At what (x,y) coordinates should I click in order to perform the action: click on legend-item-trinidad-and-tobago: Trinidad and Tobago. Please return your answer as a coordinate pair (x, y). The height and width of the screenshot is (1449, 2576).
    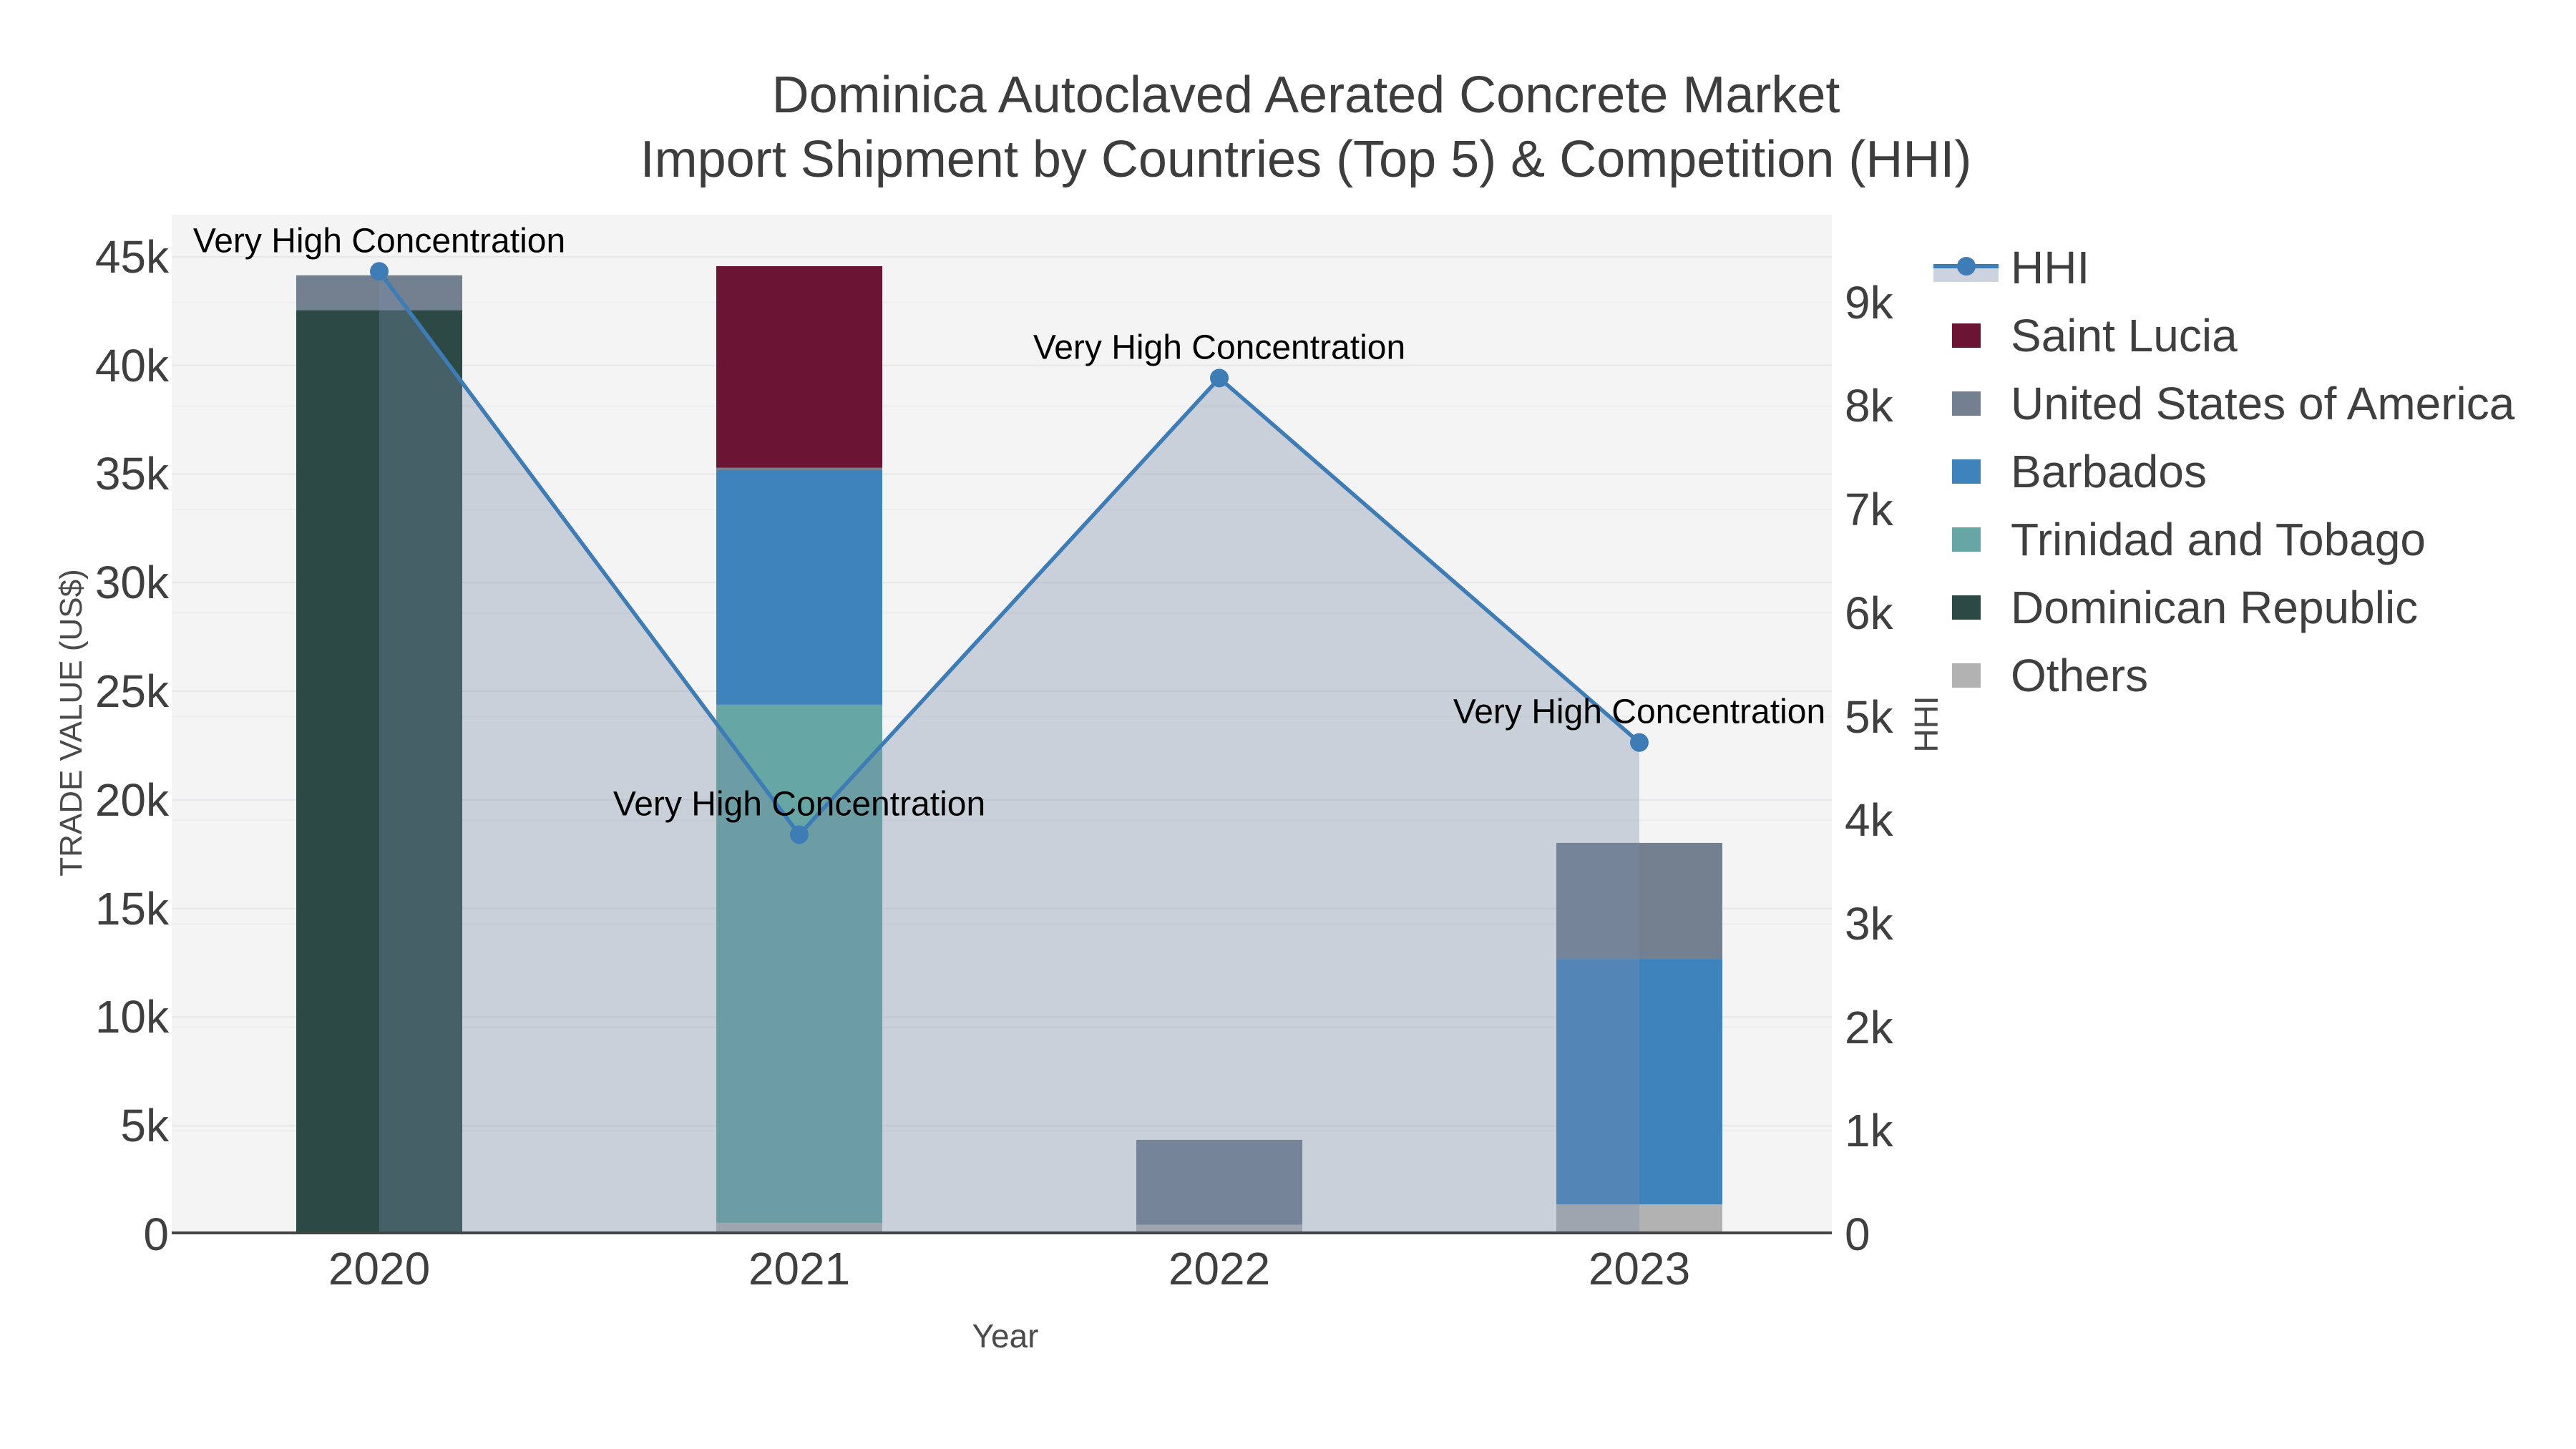
    Looking at the image, I should click on (2223, 539).